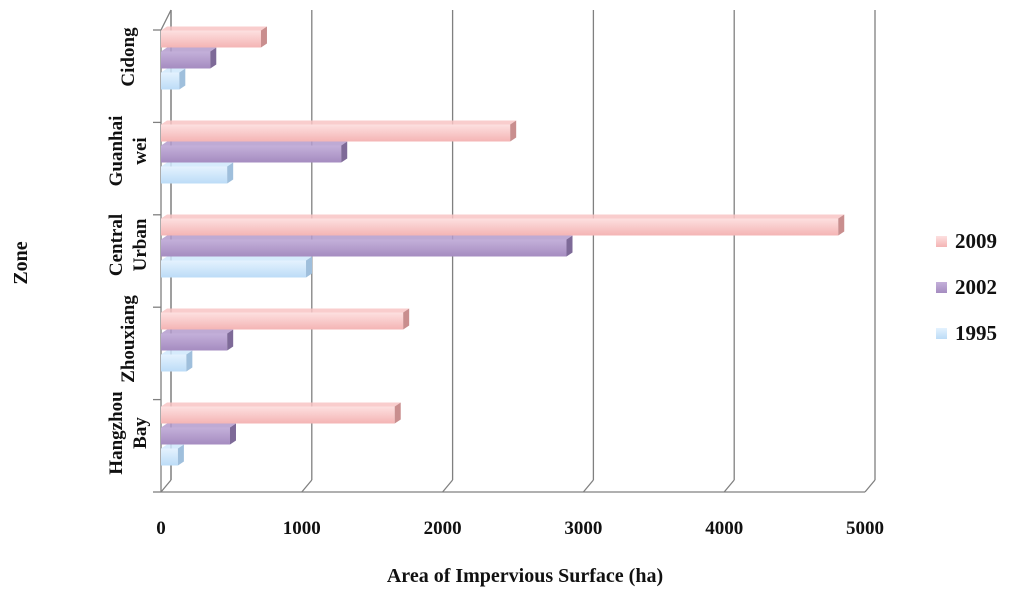 The image size is (1024, 598). I want to click on x-tick-label-5000: 5000, so click(865, 528).